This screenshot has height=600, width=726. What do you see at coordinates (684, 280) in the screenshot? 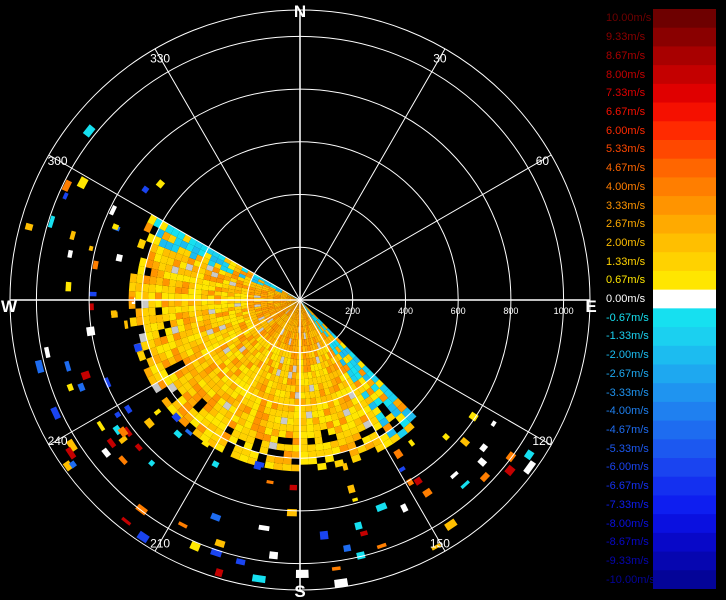
I see `colorbar-swatch` at bounding box center [684, 280].